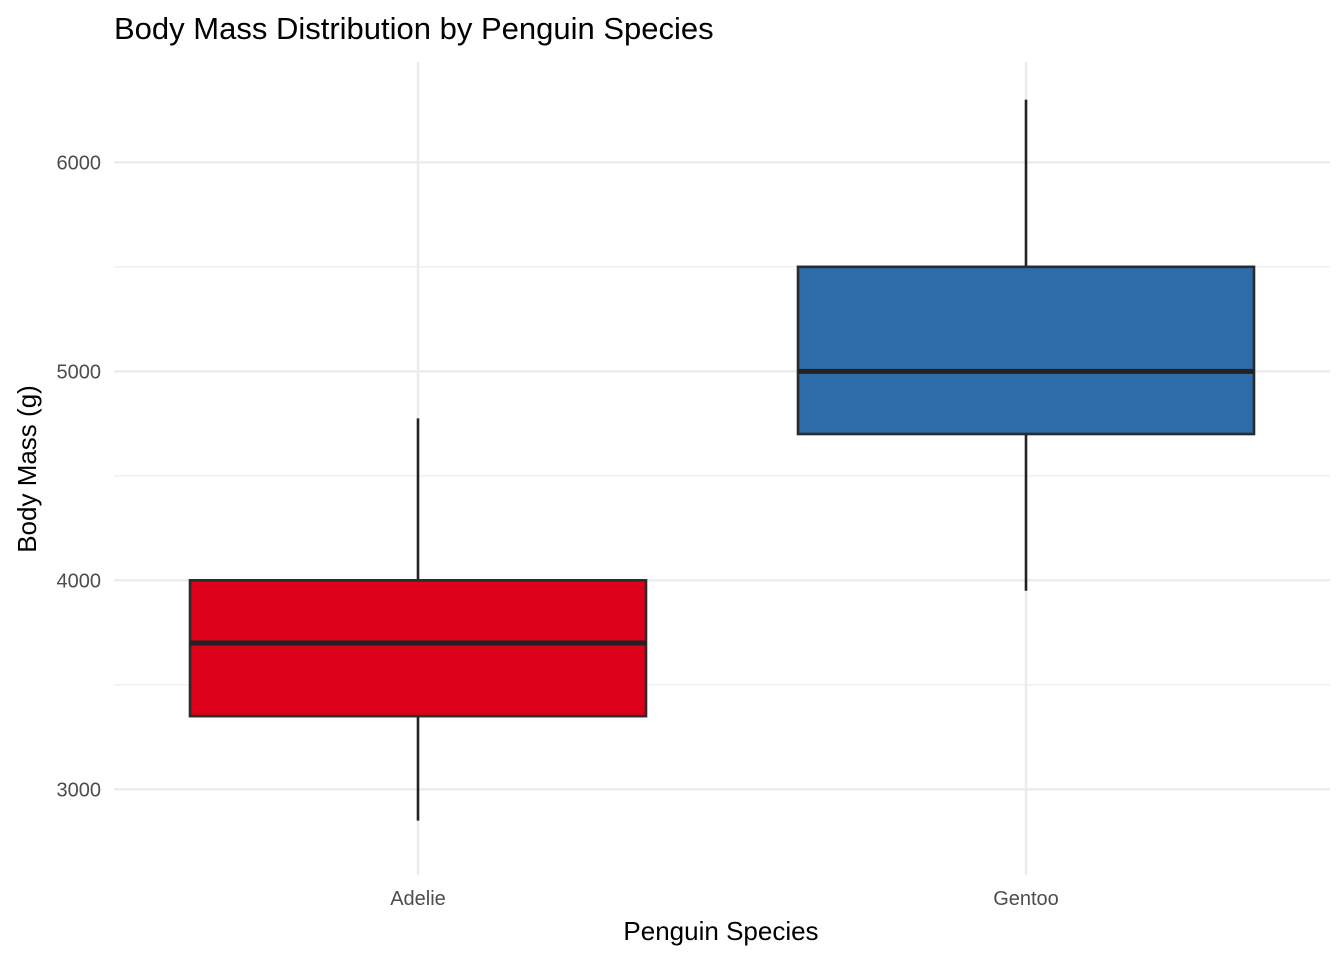 The height and width of the screenshot is (960, 1344). I want to click on y-tick-label: 3000, so click(79, 790).